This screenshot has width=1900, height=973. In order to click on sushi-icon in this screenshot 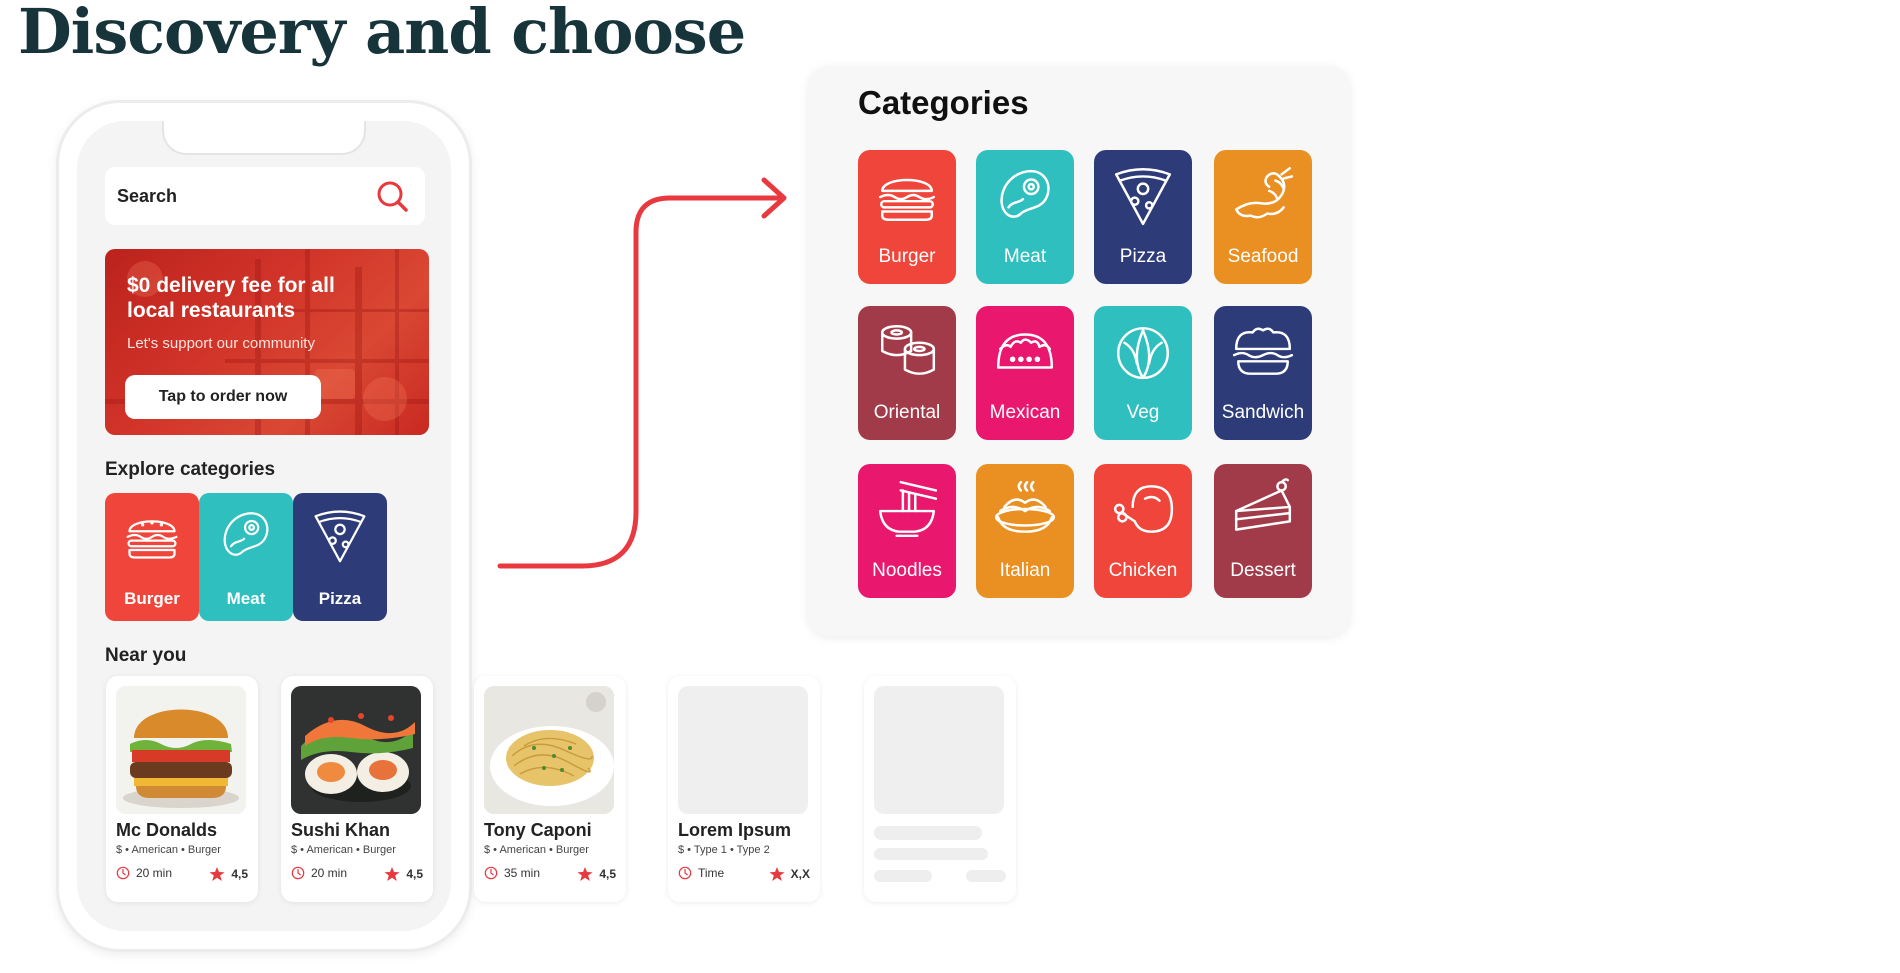, I will do `click(908, 350)`.